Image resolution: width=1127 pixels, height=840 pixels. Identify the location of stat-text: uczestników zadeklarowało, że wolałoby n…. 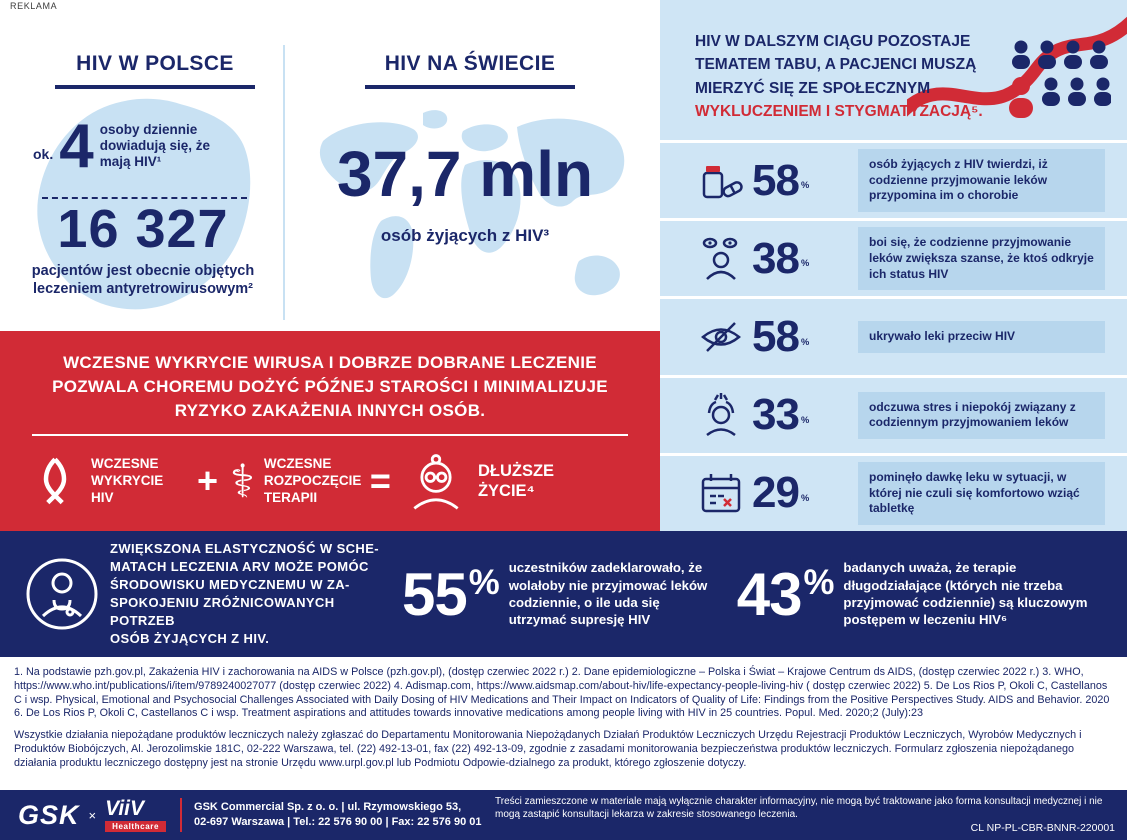
(608, 594).